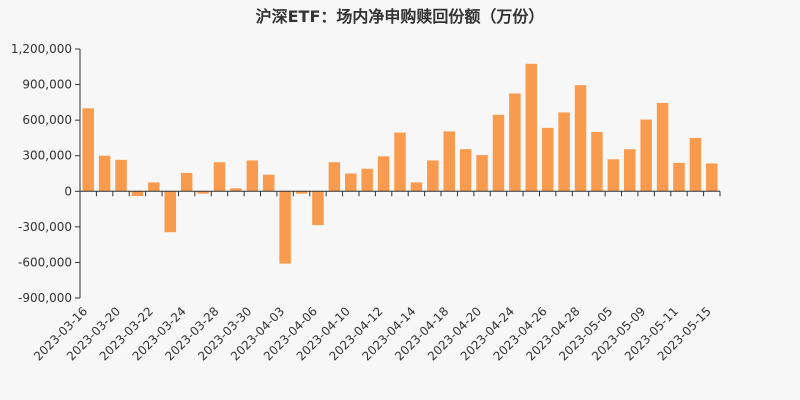 The height and width of the screenshot is (400, 800). I want to click on y-tick-label: 900,000, so click(47, 85).